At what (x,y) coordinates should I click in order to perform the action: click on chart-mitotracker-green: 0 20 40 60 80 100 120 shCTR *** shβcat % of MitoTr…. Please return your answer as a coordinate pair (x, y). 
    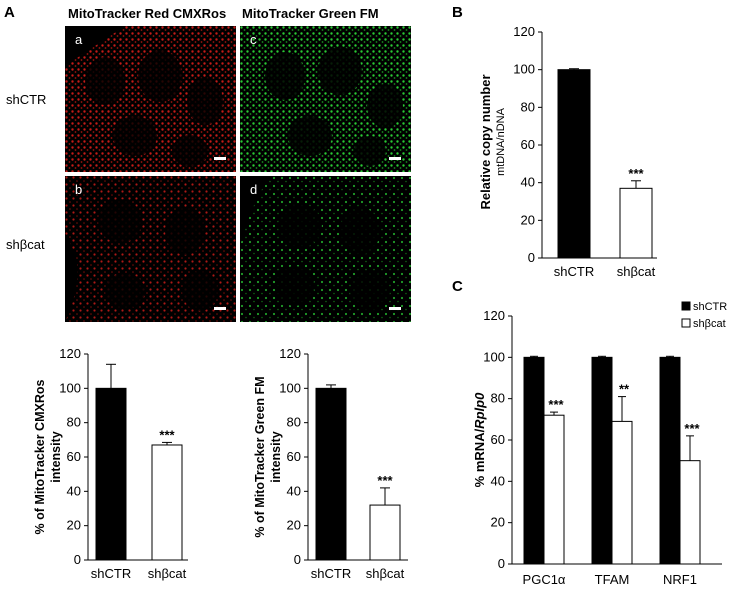
    Looking at the image, I should click on (330, 463).